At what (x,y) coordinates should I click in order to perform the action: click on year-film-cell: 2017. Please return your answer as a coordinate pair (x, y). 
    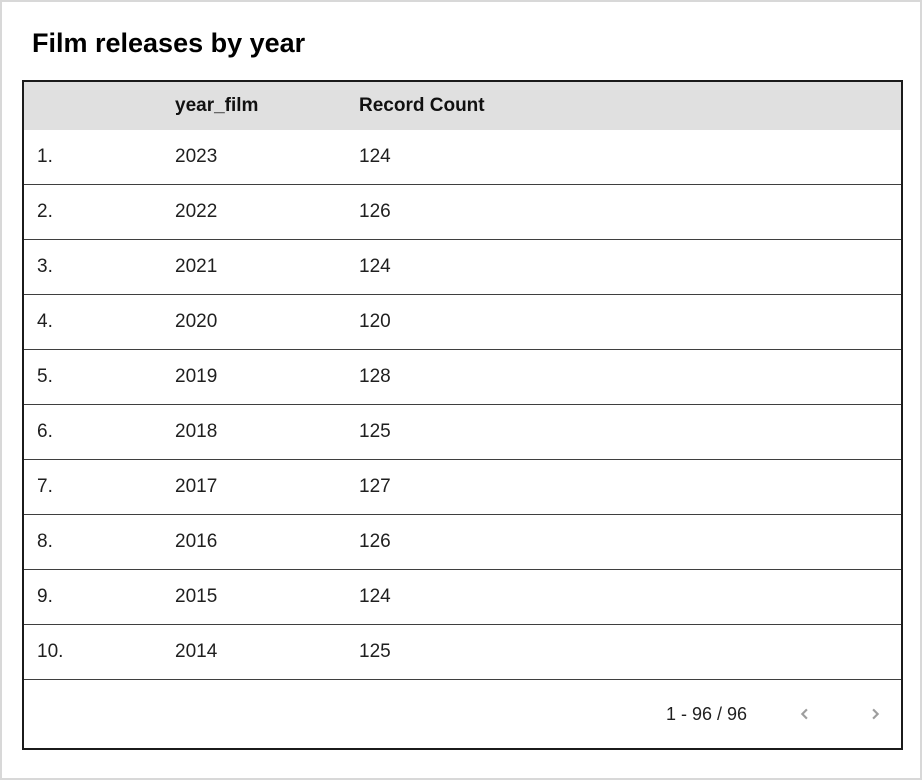
    Looking at the image, I should click on (196, 486).